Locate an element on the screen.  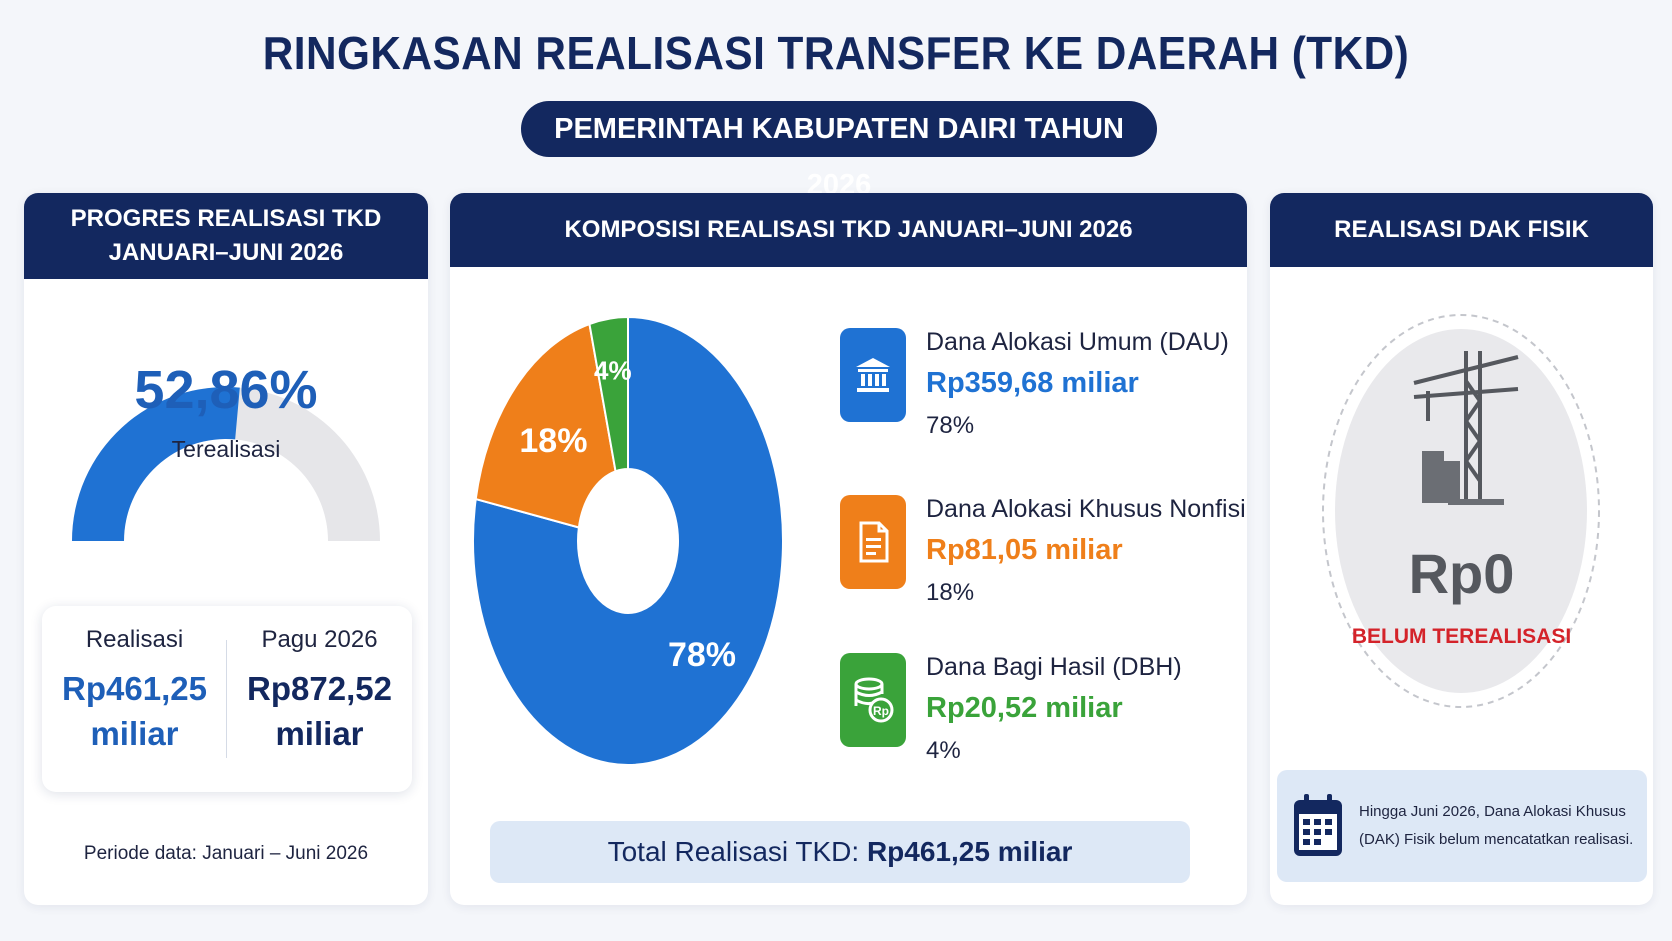
donut-label: 4% is located at coordinates (613, 371).